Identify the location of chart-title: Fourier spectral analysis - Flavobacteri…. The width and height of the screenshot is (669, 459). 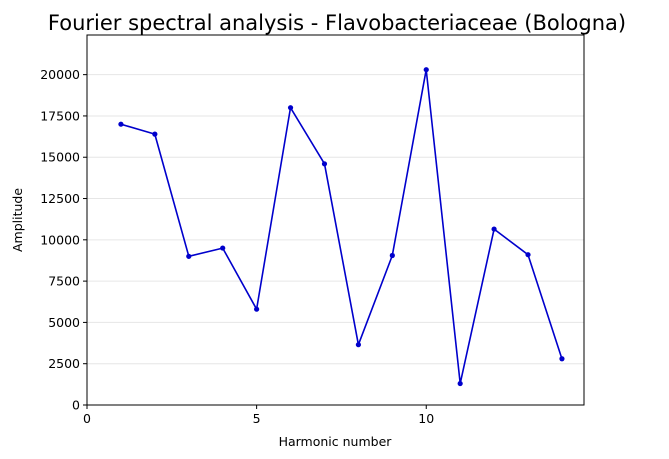
(337, 23).